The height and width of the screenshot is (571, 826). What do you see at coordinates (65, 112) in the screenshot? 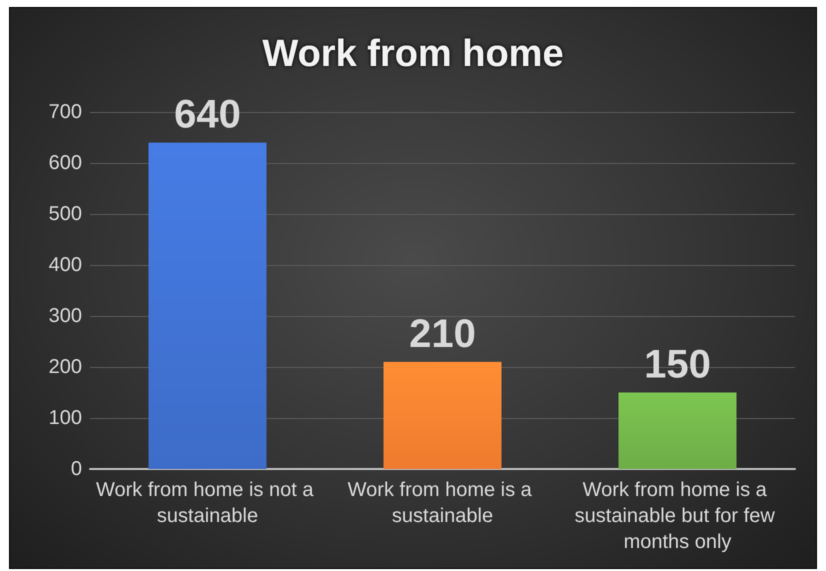
I see `y-tick-label: 700` at bounding box center [65, 112].